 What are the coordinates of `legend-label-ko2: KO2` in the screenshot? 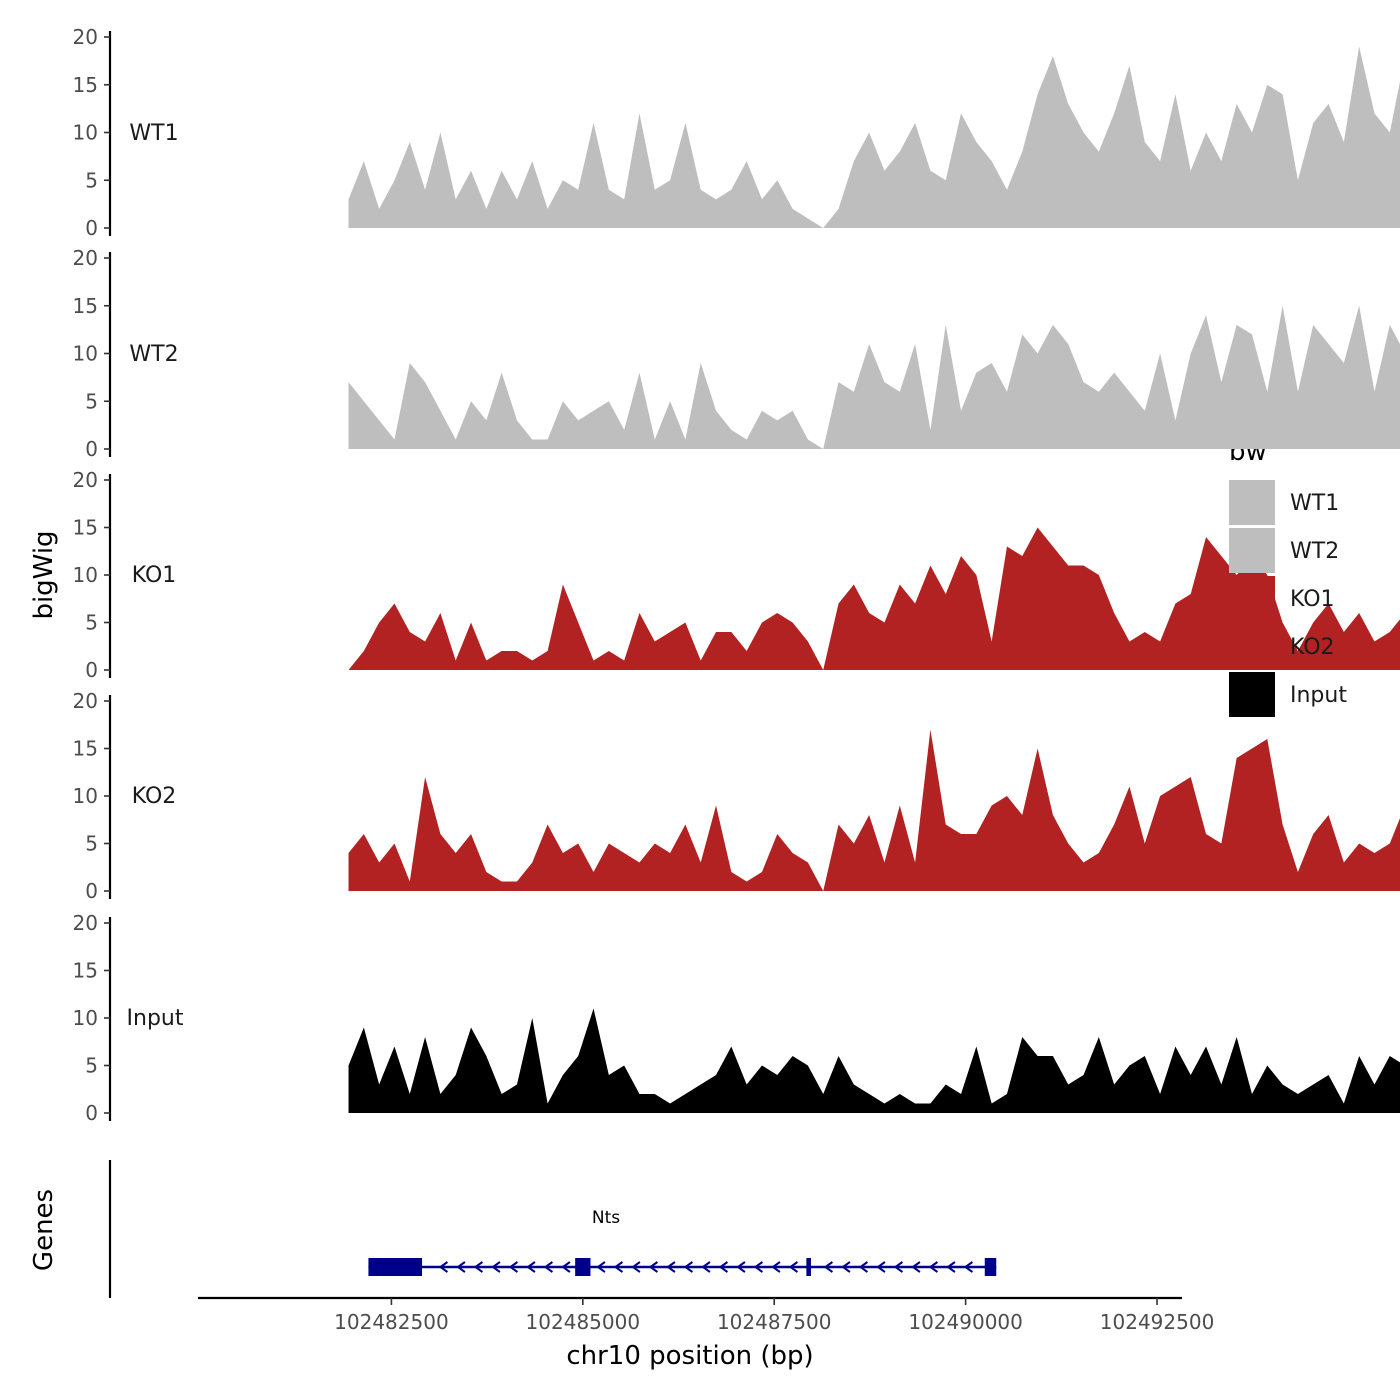 It's located at (1312, 647).